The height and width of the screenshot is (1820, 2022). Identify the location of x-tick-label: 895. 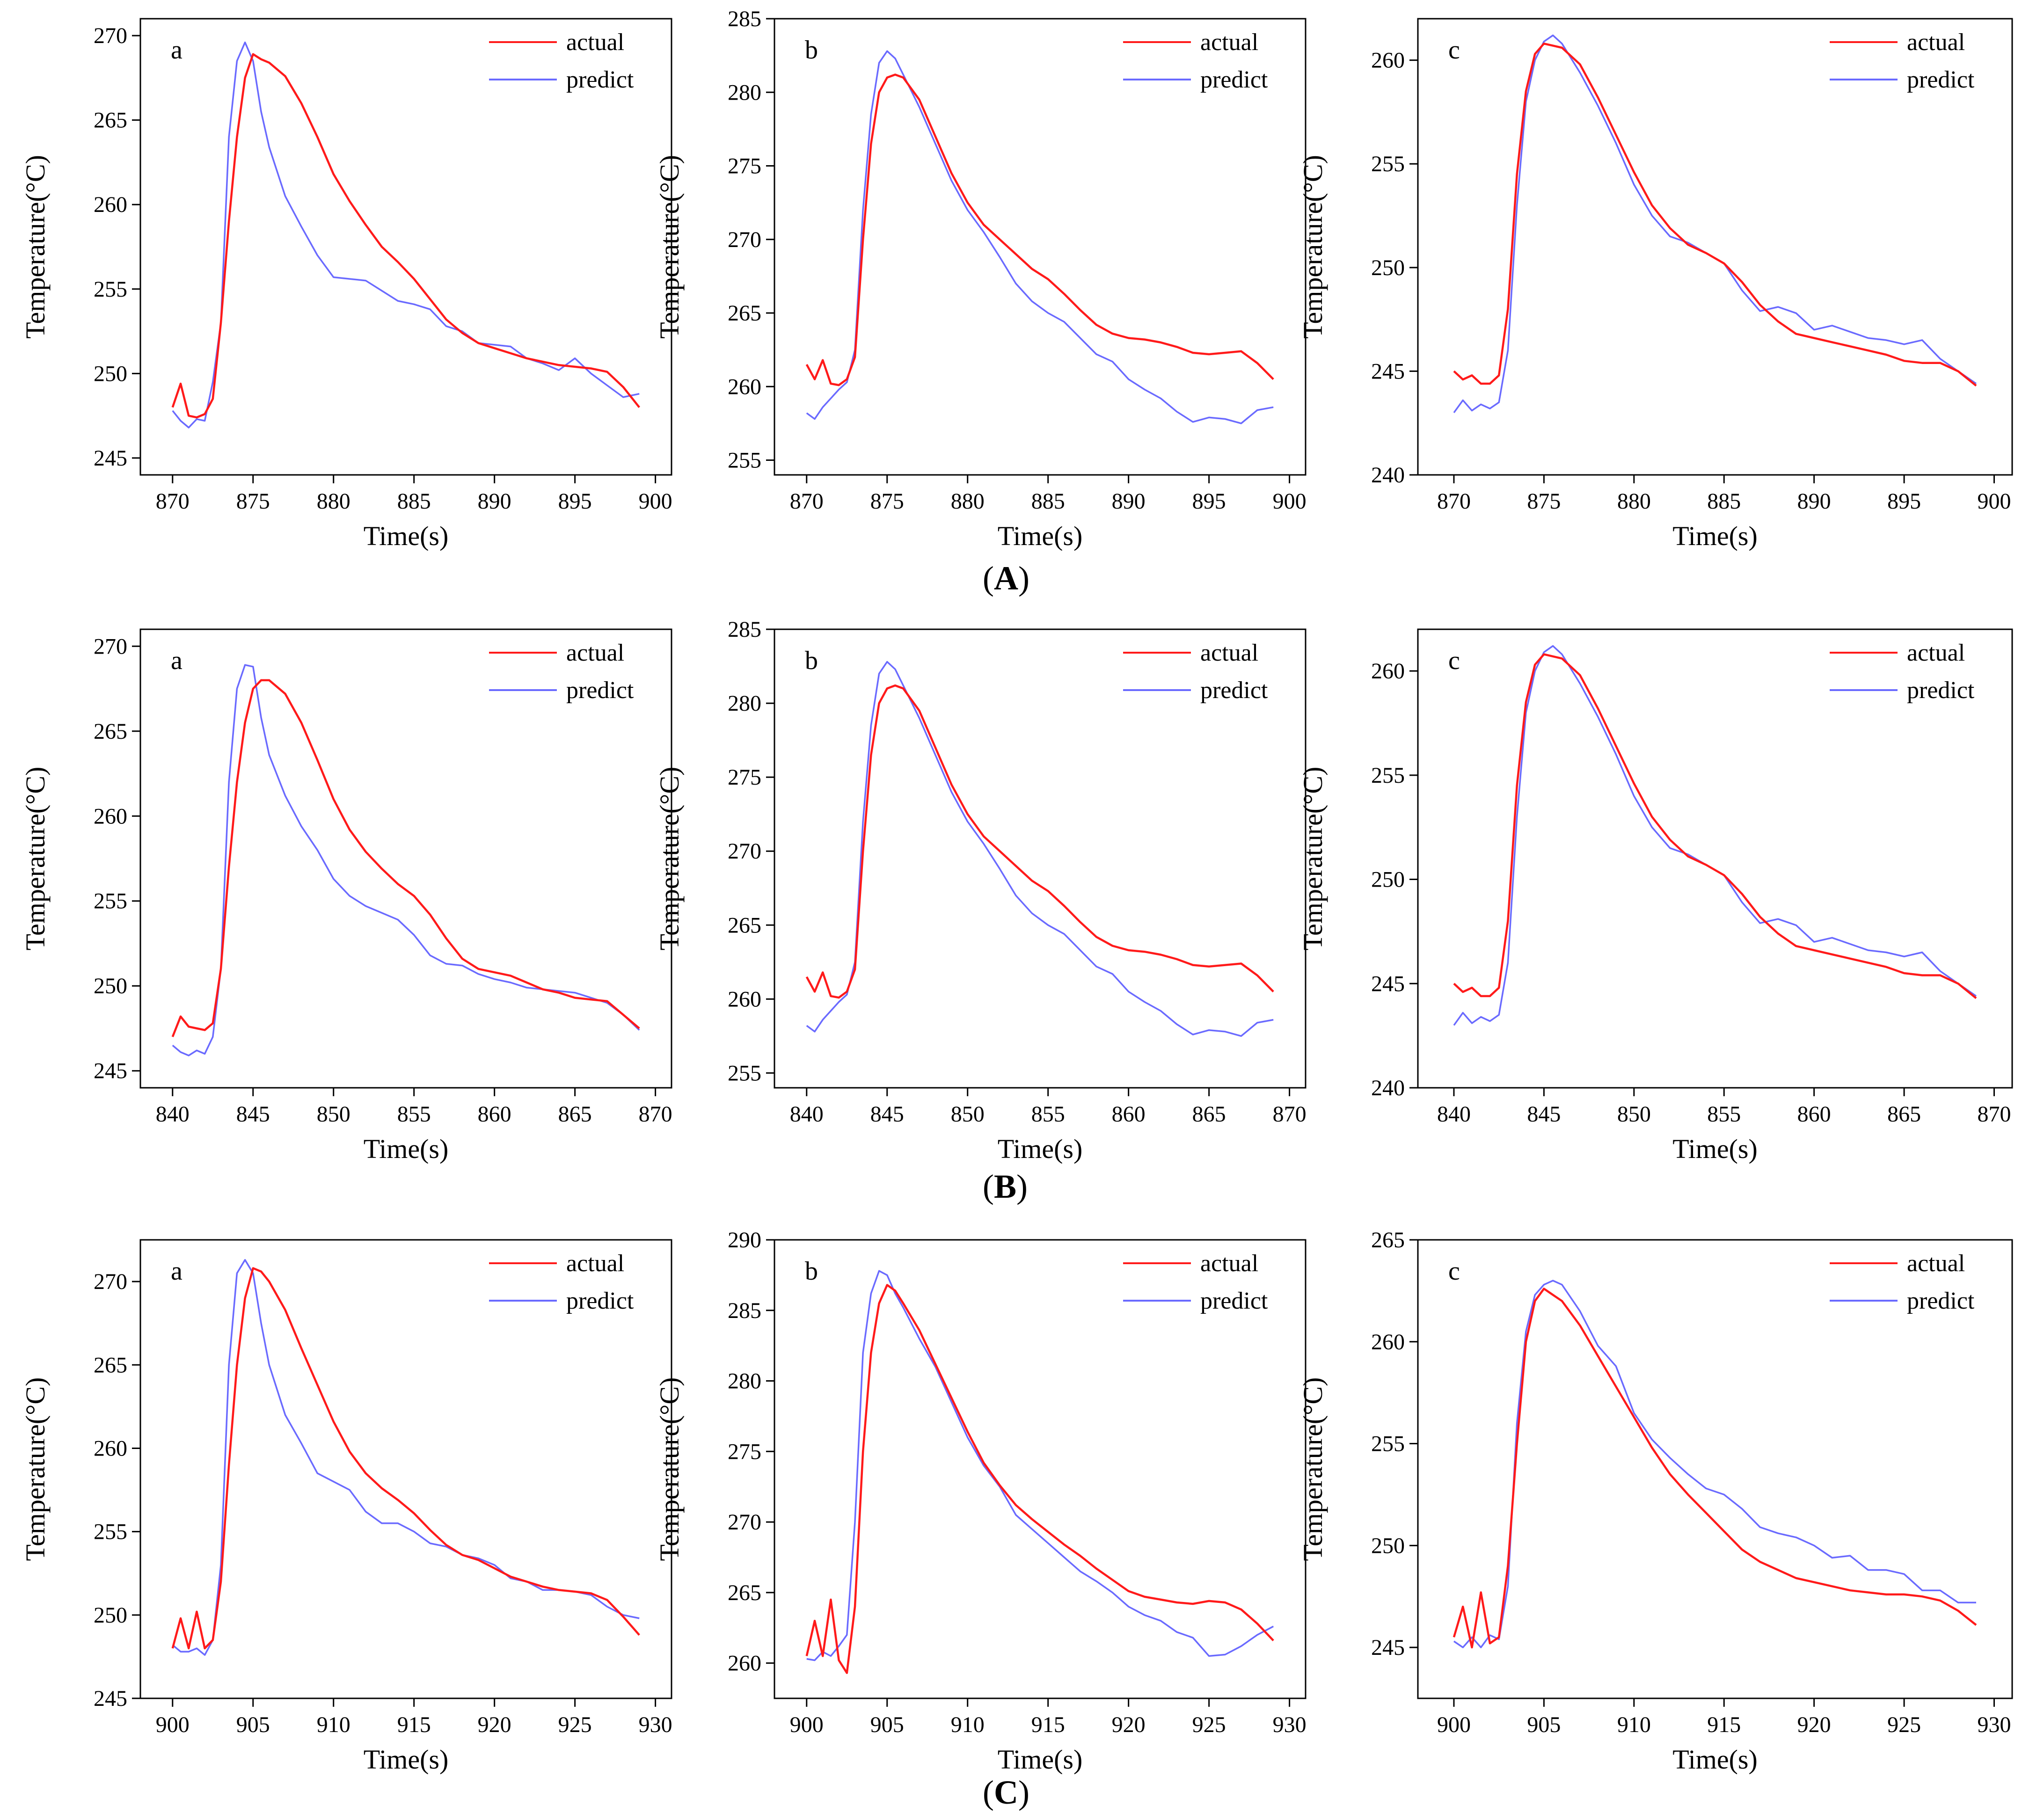
(1209, 502).